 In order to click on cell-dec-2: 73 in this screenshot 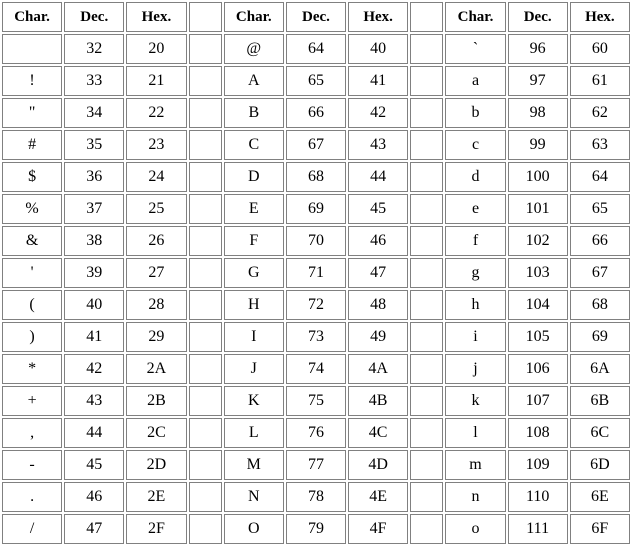, I will do `click(316, 337)`.